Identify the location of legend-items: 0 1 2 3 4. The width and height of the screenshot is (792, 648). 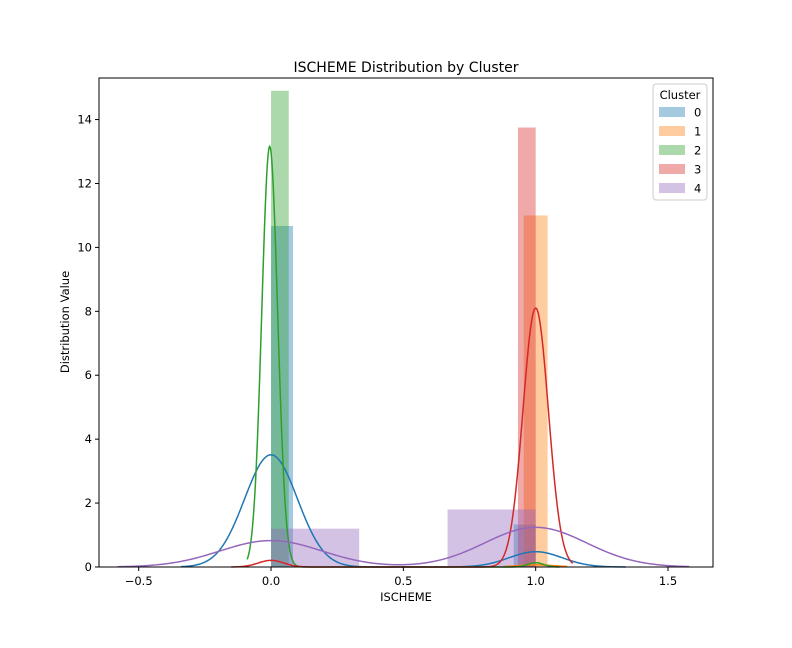
(680, 151).